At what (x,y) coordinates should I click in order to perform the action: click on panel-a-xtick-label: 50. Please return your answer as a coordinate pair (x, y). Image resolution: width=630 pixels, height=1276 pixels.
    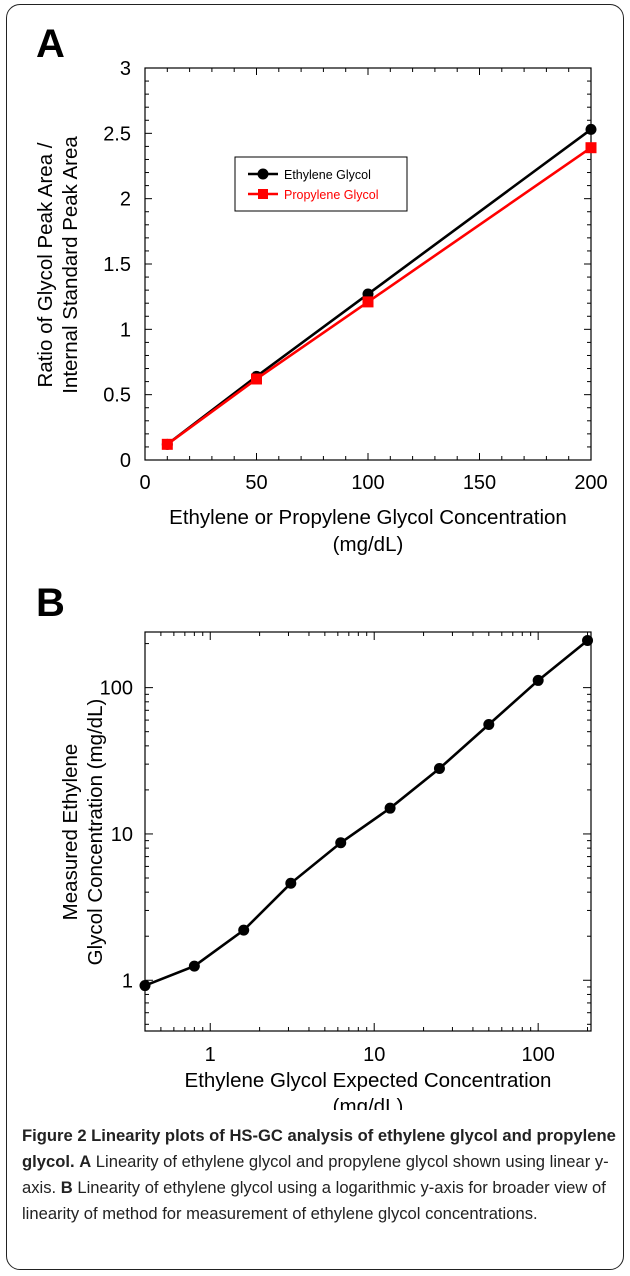
    Looking at the image, I should click on (256, 483).